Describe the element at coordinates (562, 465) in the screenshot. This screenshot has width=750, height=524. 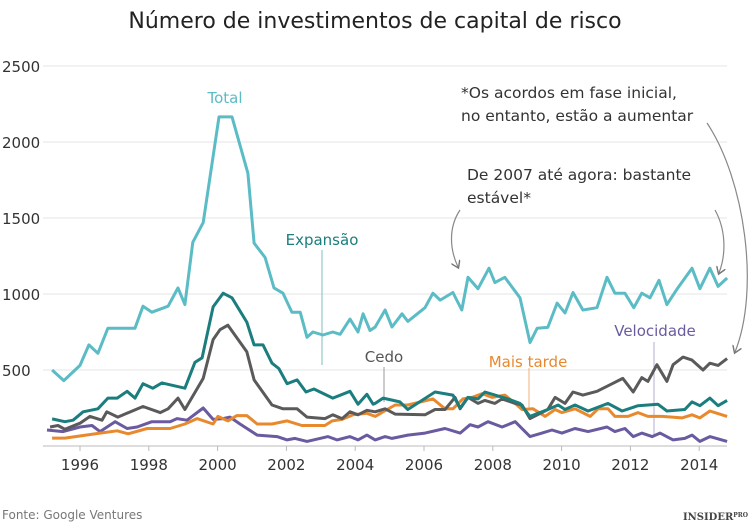
I see `x-tick-label: 2010` at that location.